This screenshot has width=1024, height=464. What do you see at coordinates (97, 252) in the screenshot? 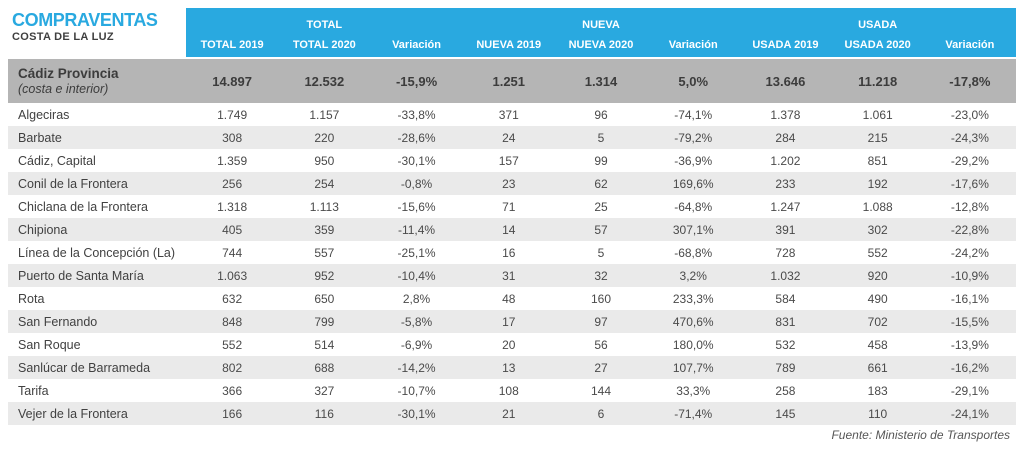
I see `row-label: Línea de la Concepción (La)` at bounding box center [97, 252].